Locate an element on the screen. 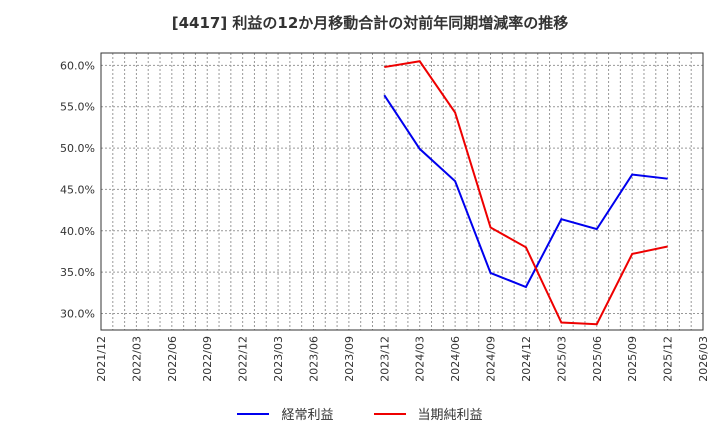 The width and height of the screenshot is (720, 440). legend-item-net-profit: 当期純利益 is located at coordinates (428, 413).